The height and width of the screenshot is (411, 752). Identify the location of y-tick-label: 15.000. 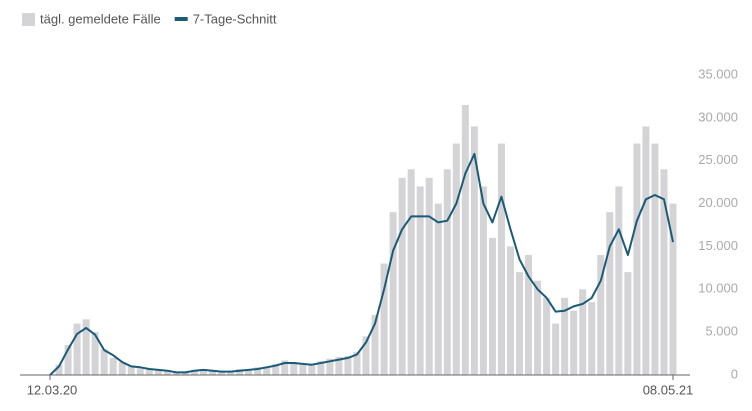
(718, 245).